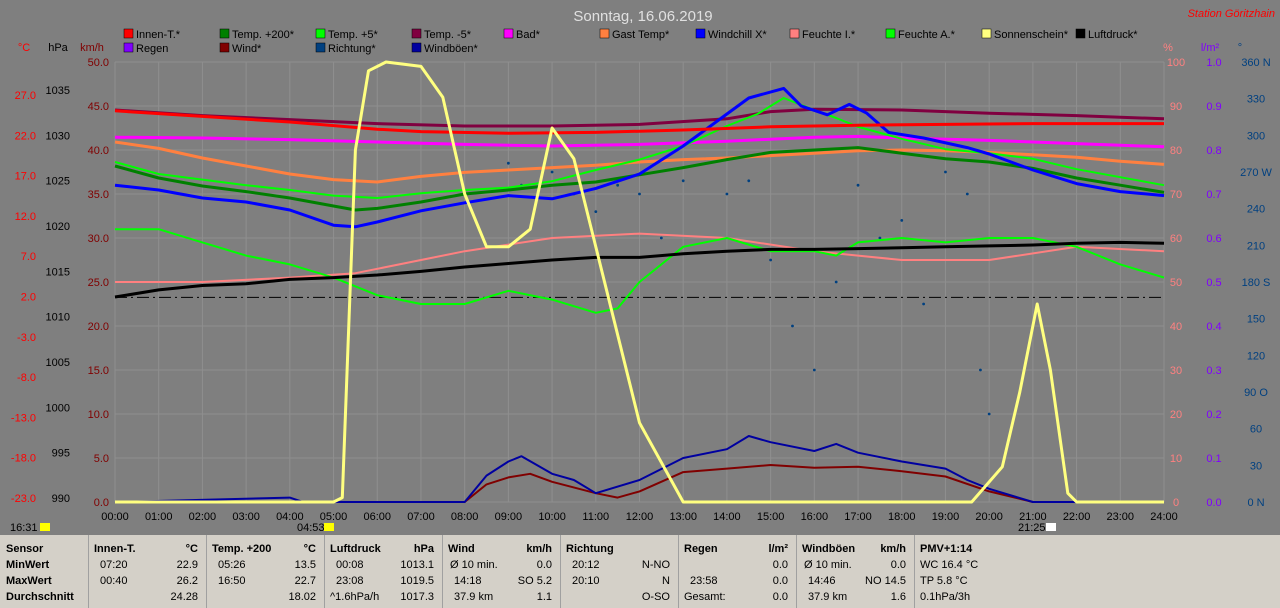  What do you see at coordinates (25, 549) in the screenshot?
I see `stats-sensor-title: Sensor` at bounding box center [25, 549].